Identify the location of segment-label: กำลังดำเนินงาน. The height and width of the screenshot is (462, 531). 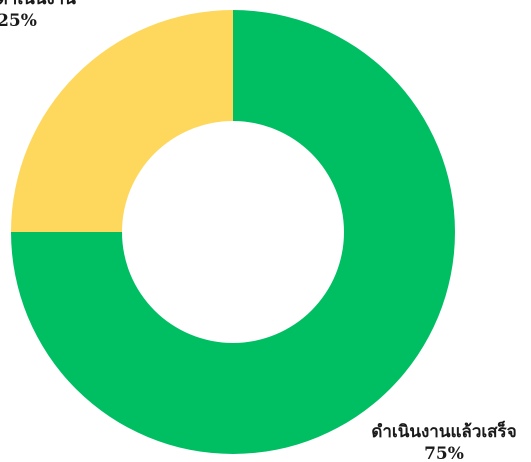
(38, 4).